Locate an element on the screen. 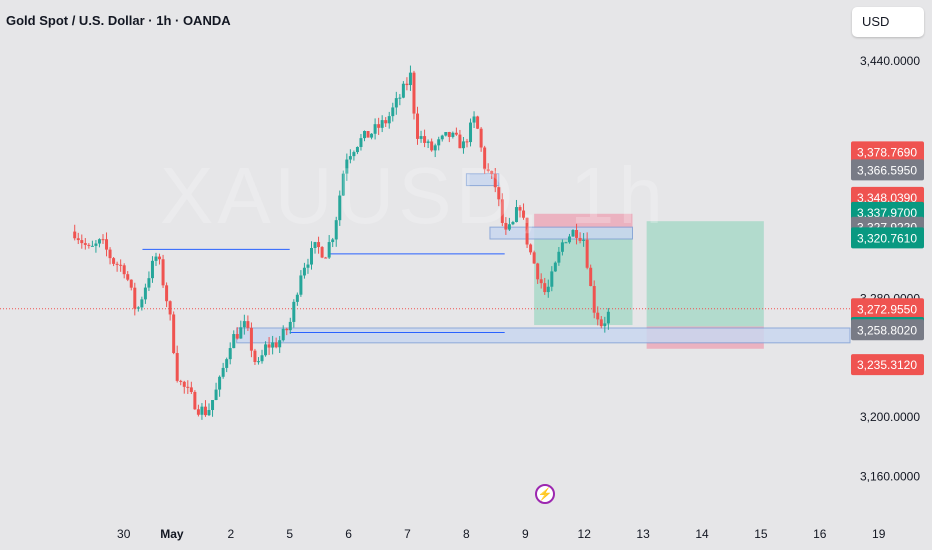  time-tick-label: 7 is located at coordinates (407, 534).